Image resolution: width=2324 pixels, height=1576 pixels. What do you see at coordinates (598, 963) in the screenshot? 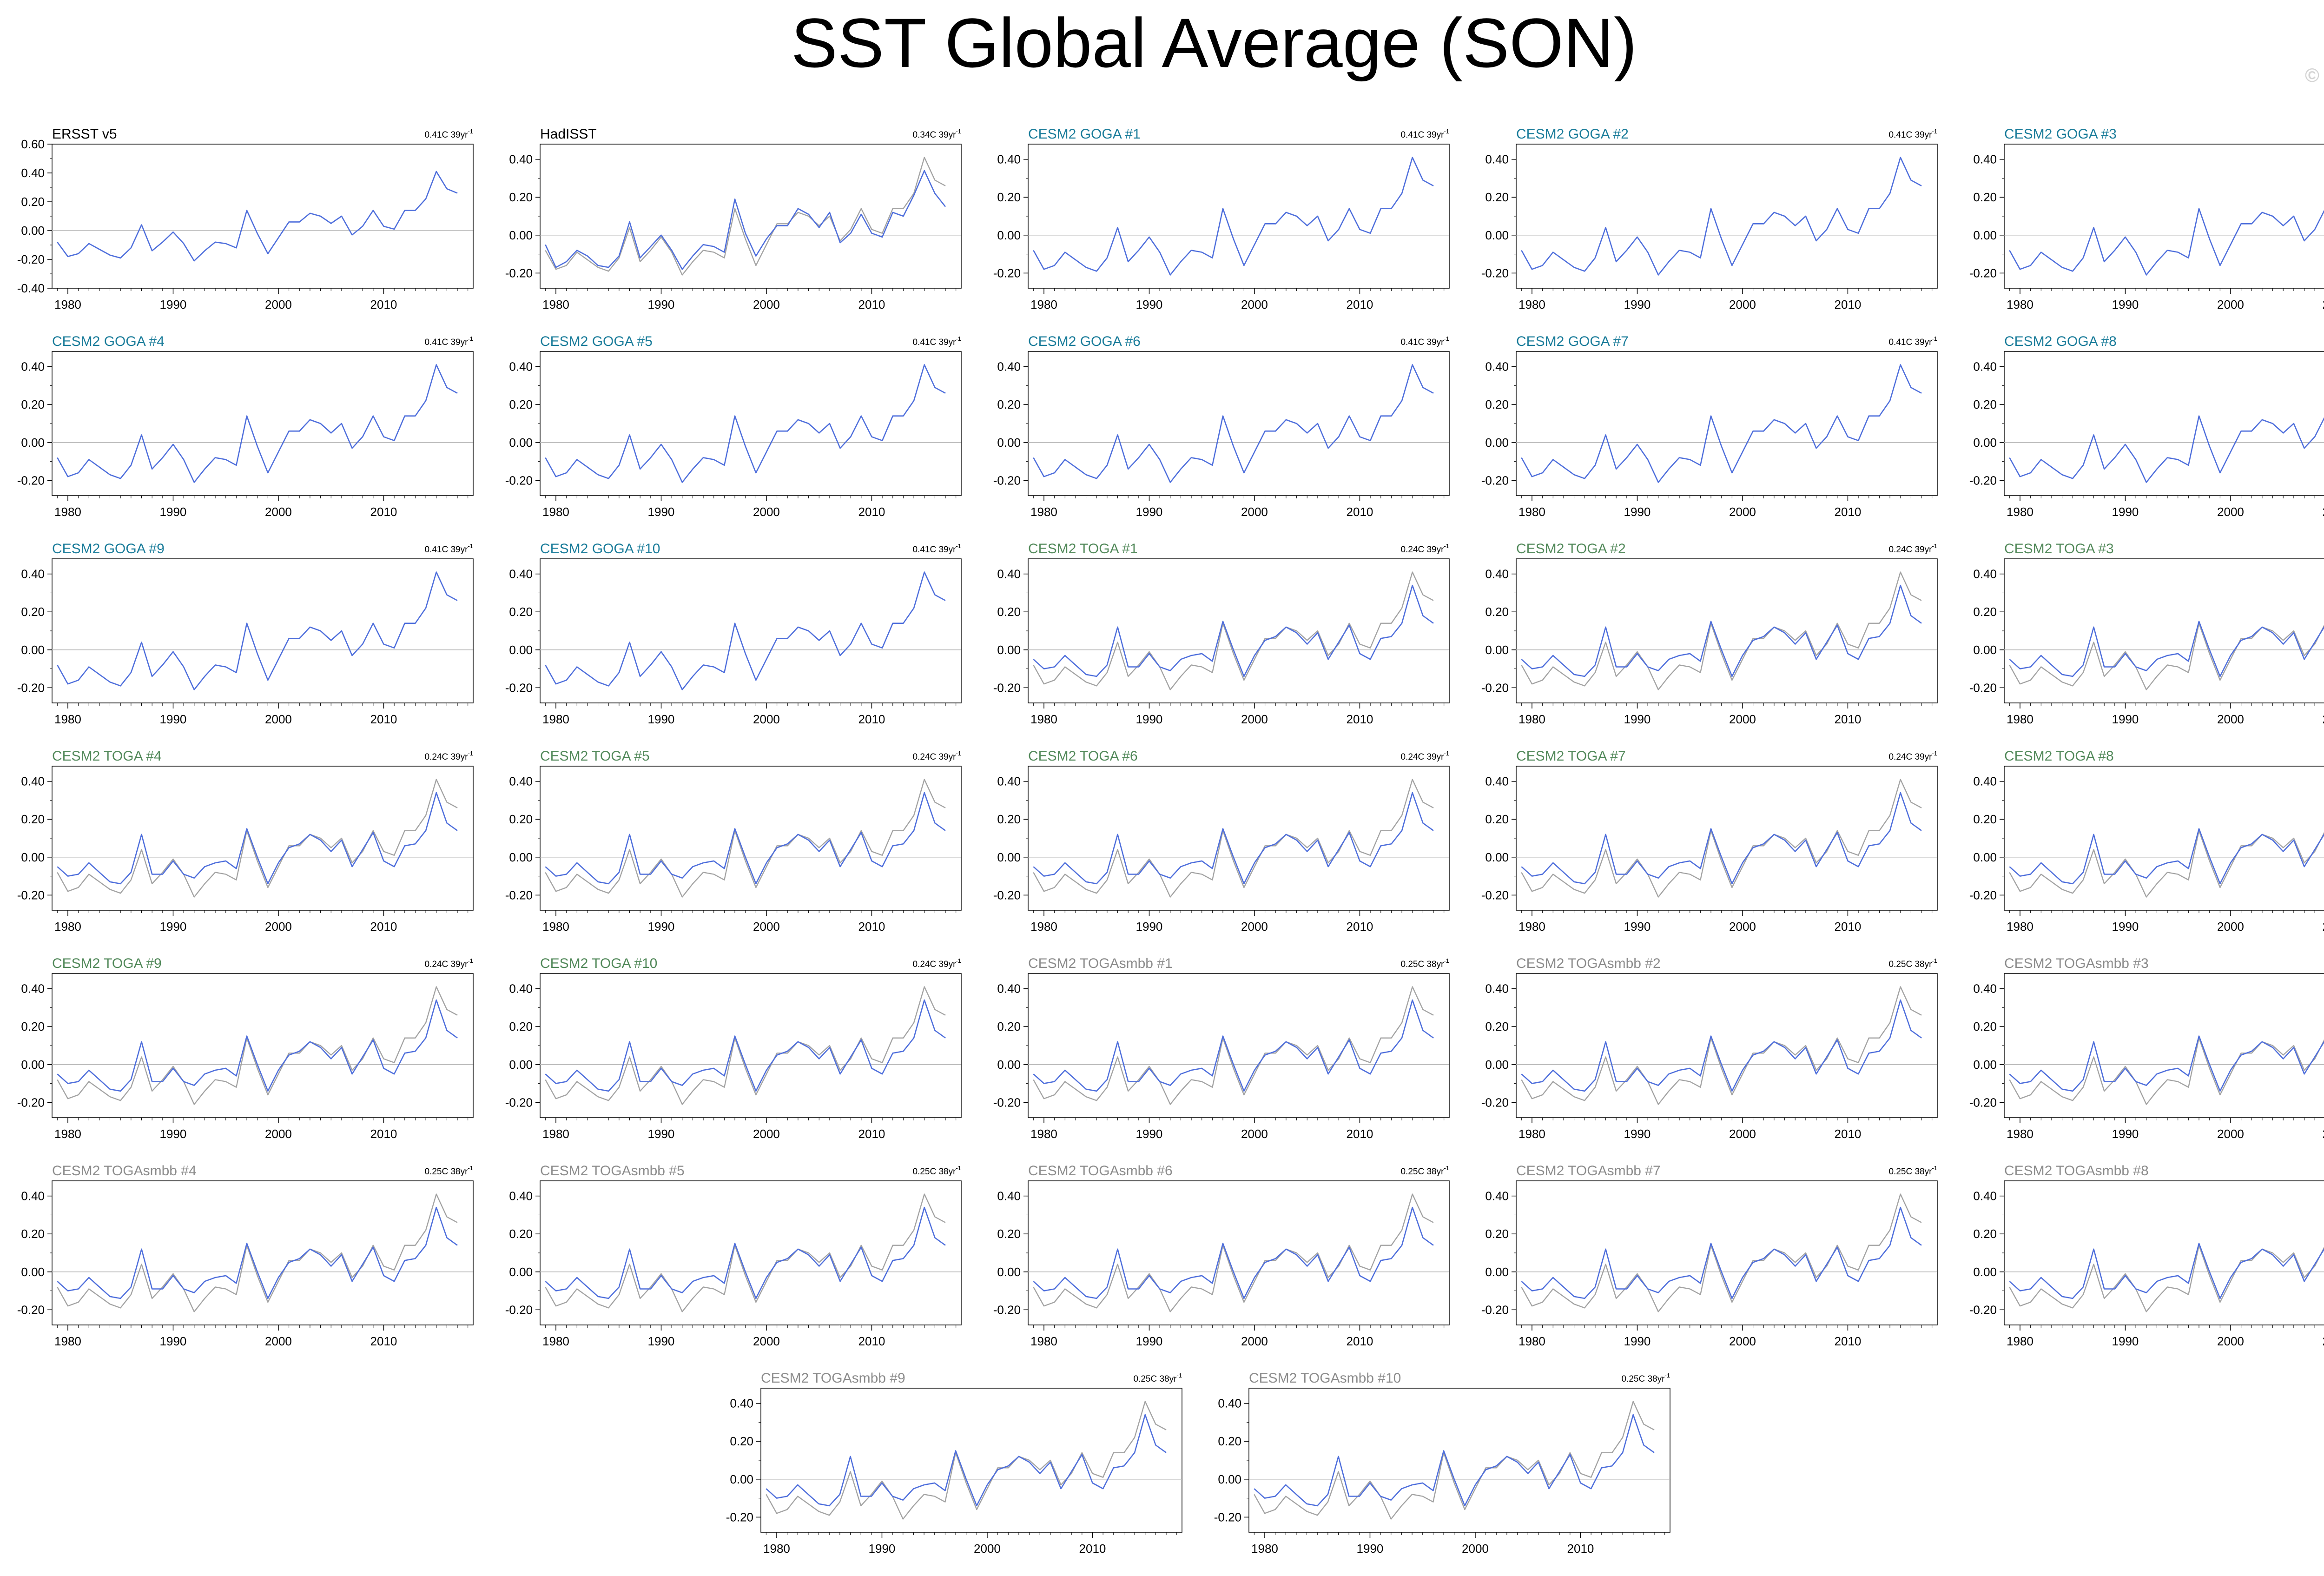
I see `panel-title: CESM2 TOGA #10` at bounding box center [598, 963].